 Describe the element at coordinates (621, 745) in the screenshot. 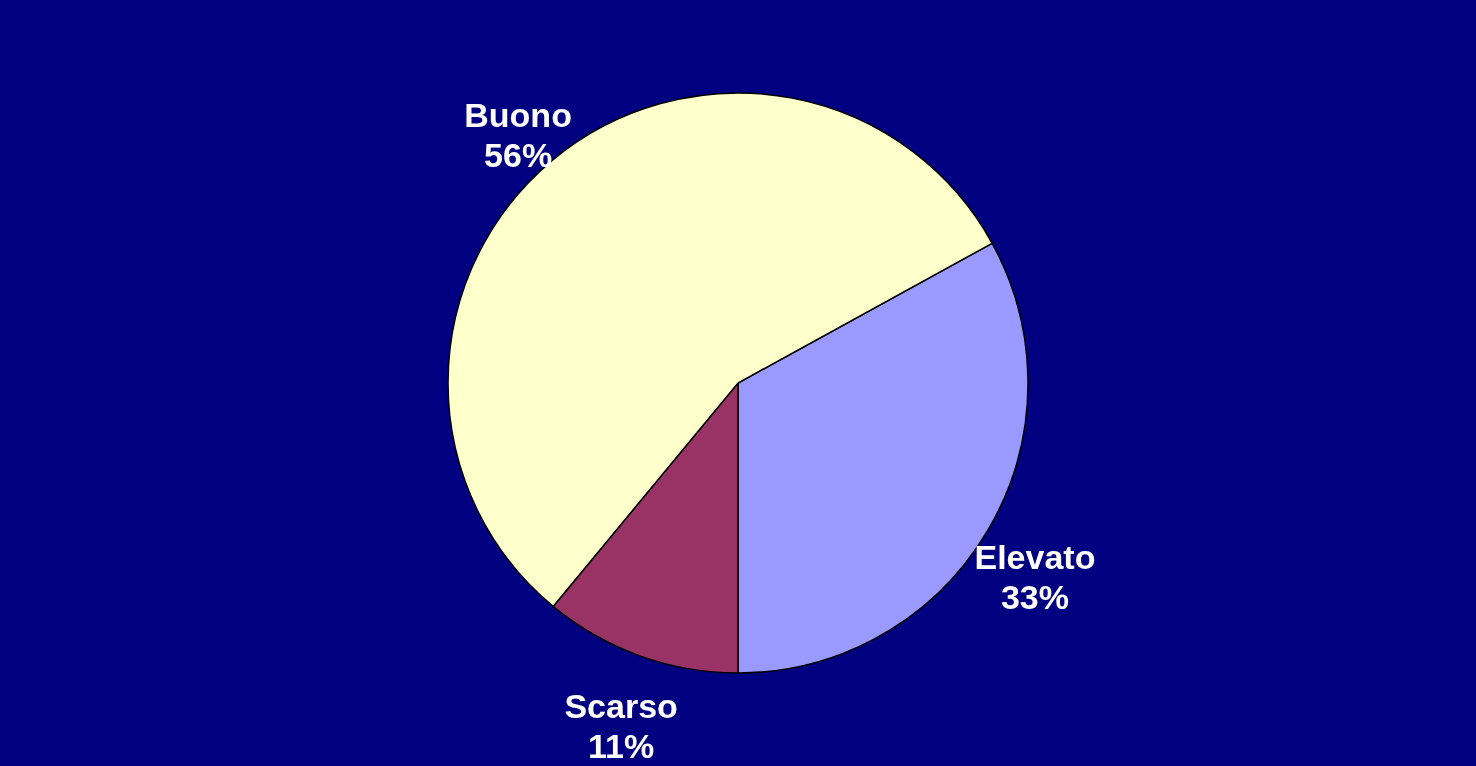

I see `data-label: 11%` at that location.